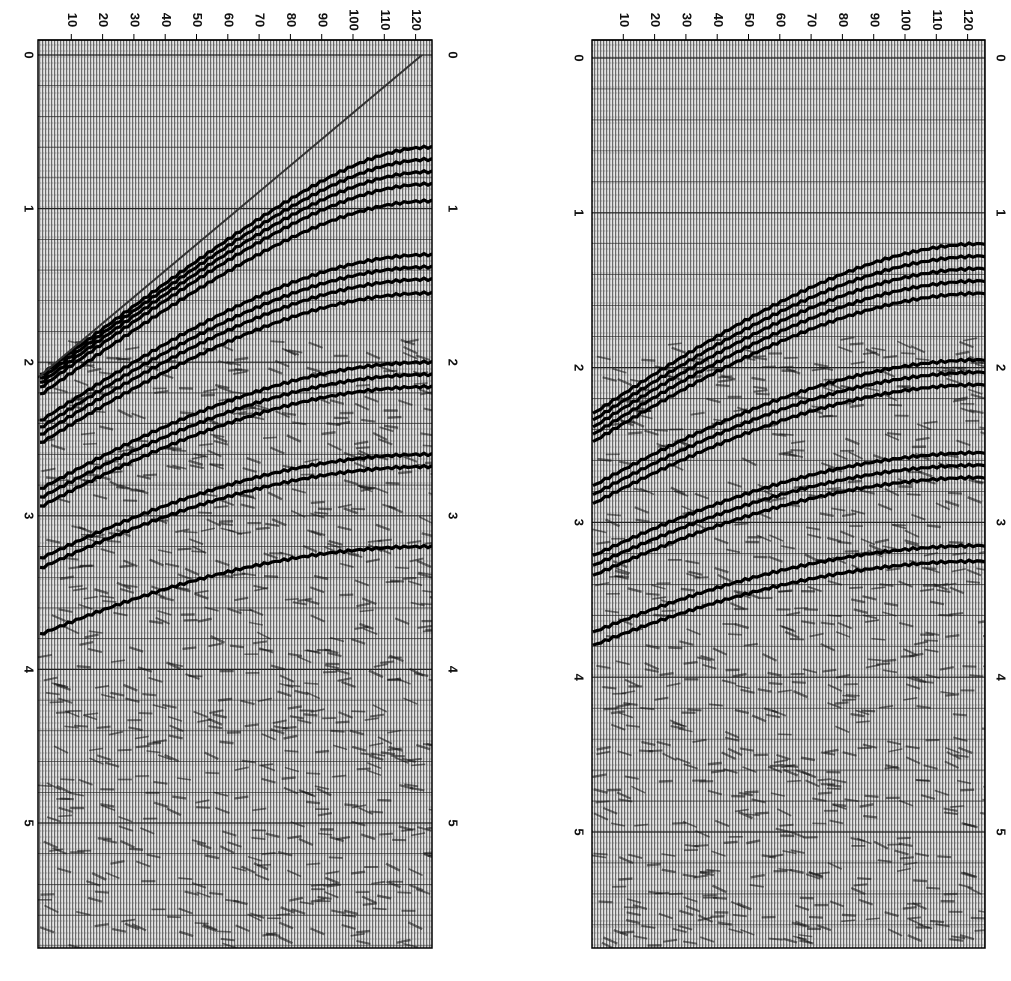 The height and width of the screenshot is (981, 1011). Describe the element at coordinates (453, 670) in the screenshot. I see `time-label-right: 4` at that location.